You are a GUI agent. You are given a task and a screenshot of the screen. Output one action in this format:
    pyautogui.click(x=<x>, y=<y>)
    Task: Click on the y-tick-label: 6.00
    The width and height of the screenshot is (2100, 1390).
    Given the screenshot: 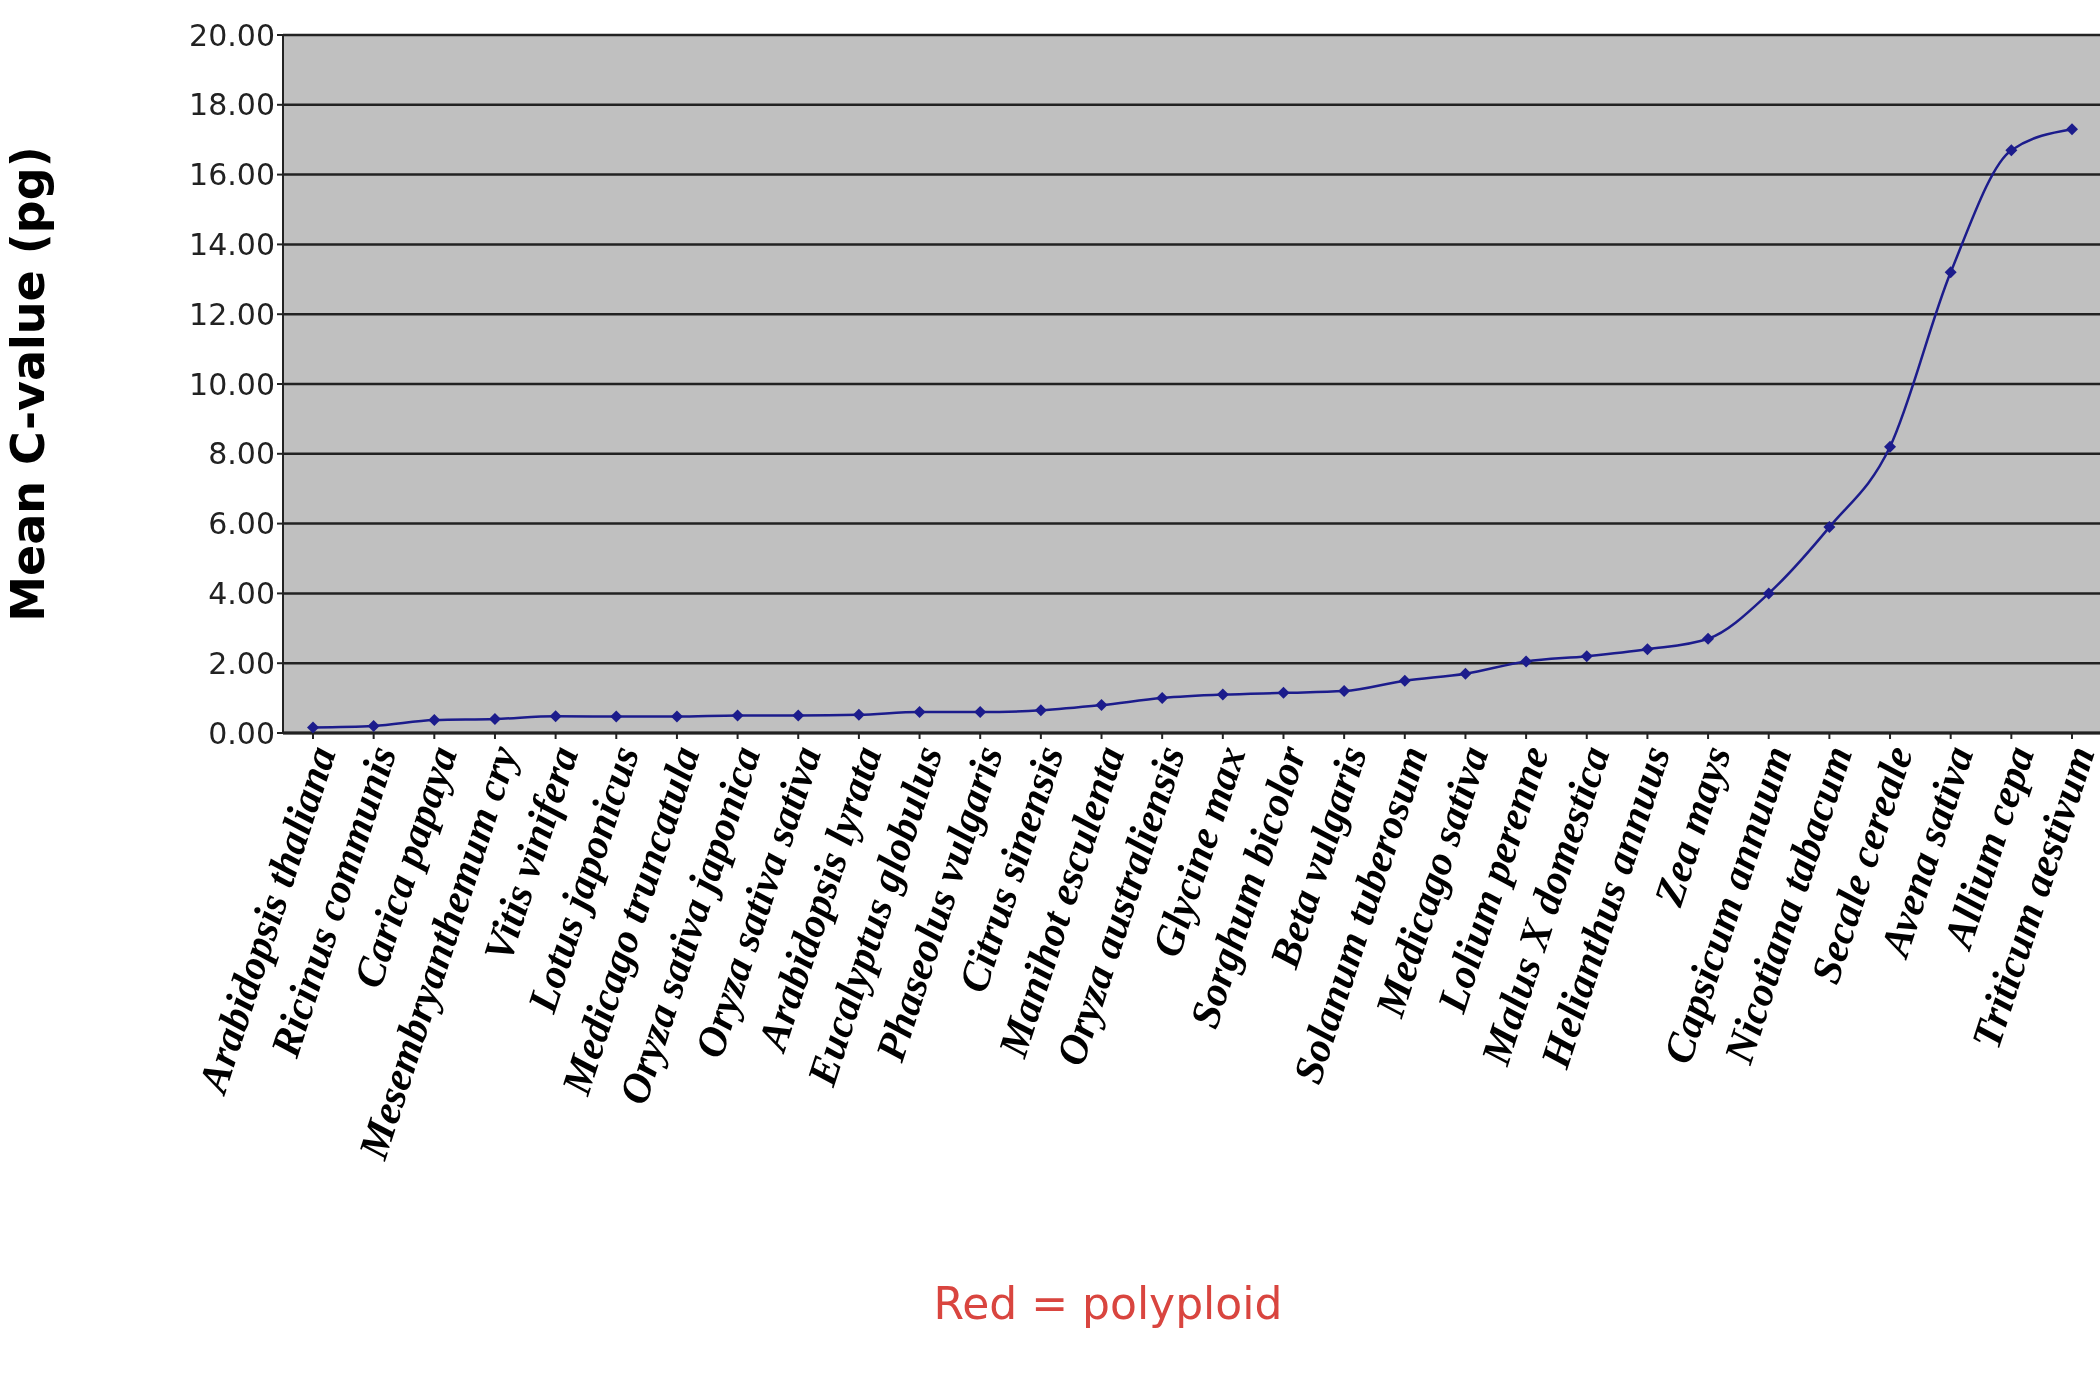 What is the action you would take?
    pyautogui.click(x=241, y=524)
    